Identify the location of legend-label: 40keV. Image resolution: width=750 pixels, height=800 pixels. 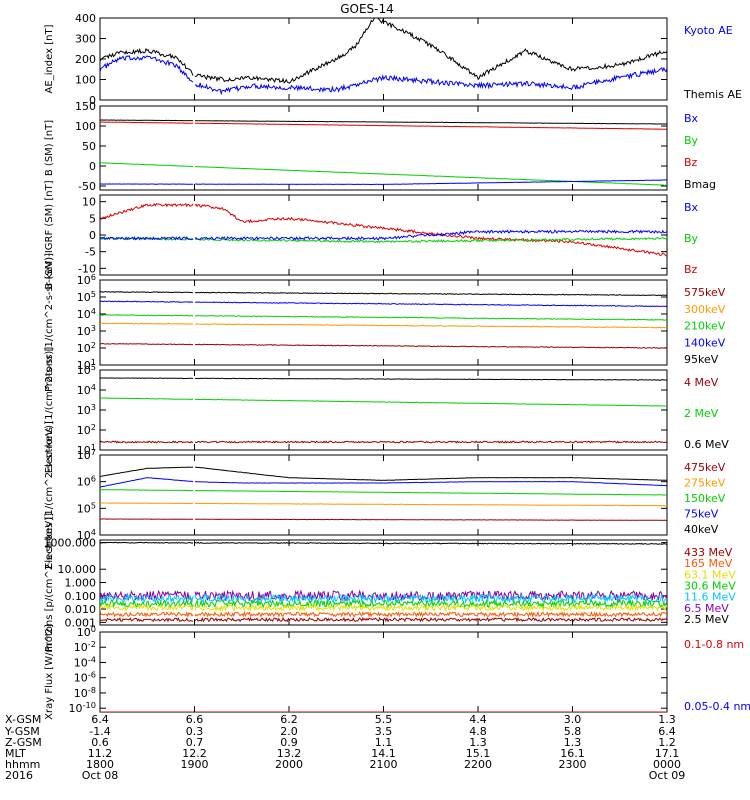
(701, 529).